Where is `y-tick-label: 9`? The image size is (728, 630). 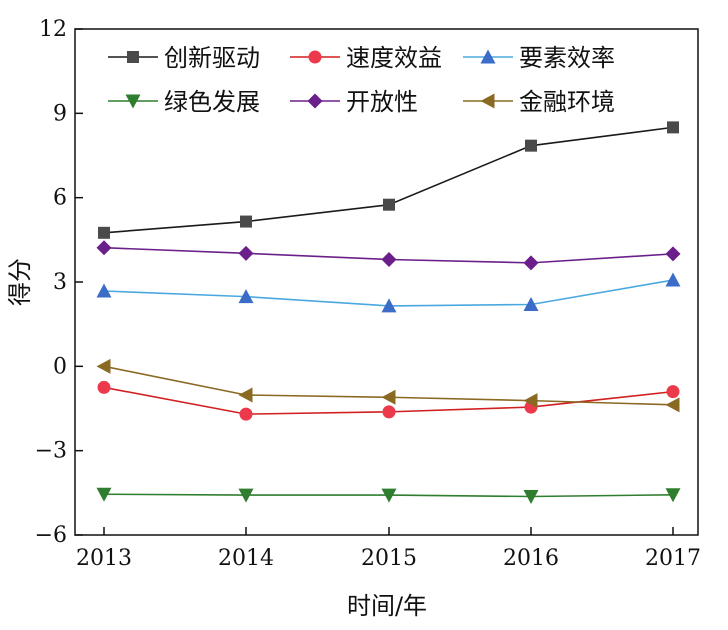
y-tick-label: 9 is located at coordinates (60, 113).